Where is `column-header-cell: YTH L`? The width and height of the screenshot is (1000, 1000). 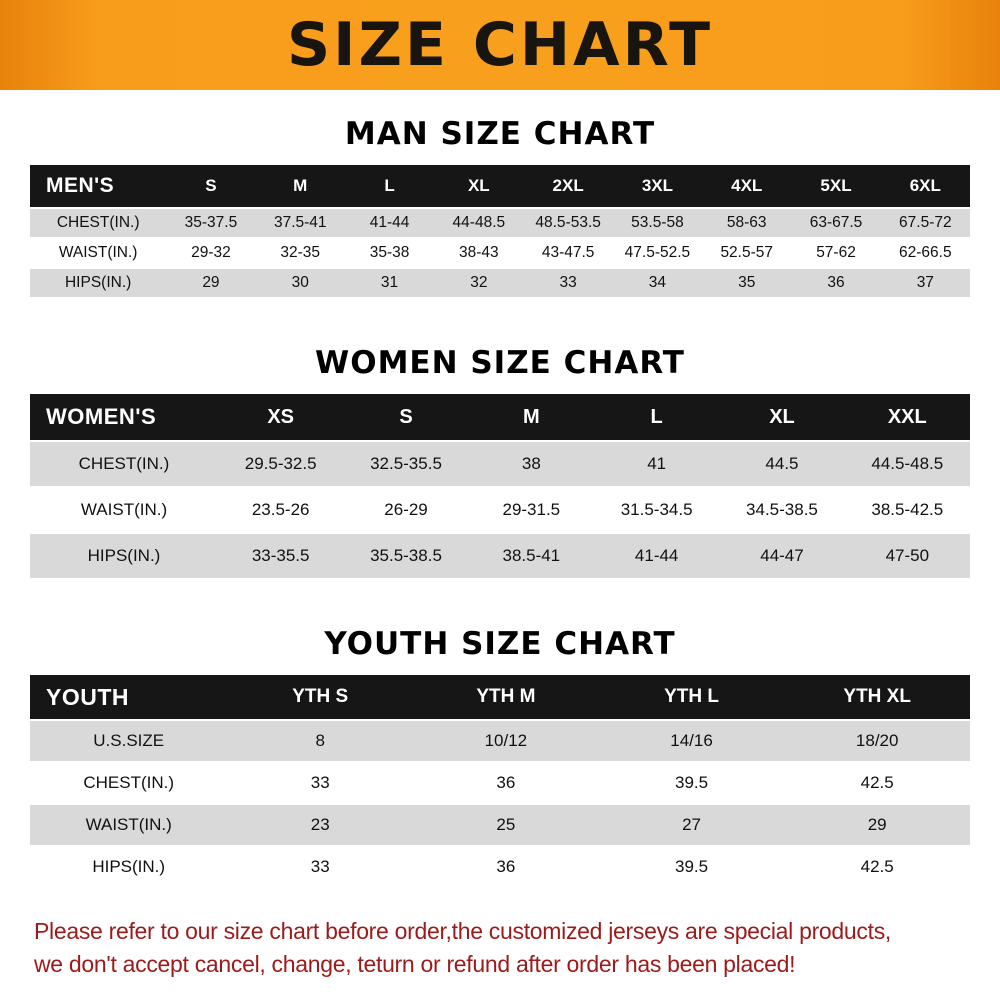 column-header-cell: YTH L is located at coordinates (691, 696).